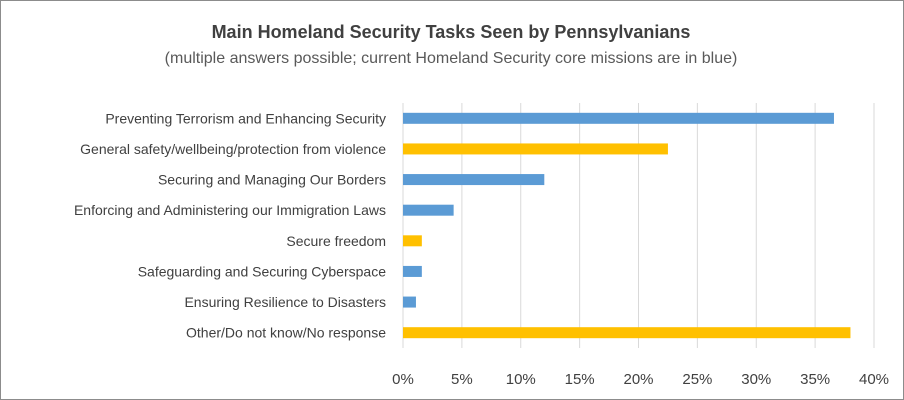 Image resolution: width=904 pixels, height=400 pixels. I want to click on category-label: Ensuring Resilience to Disasters, so click(285, 302).